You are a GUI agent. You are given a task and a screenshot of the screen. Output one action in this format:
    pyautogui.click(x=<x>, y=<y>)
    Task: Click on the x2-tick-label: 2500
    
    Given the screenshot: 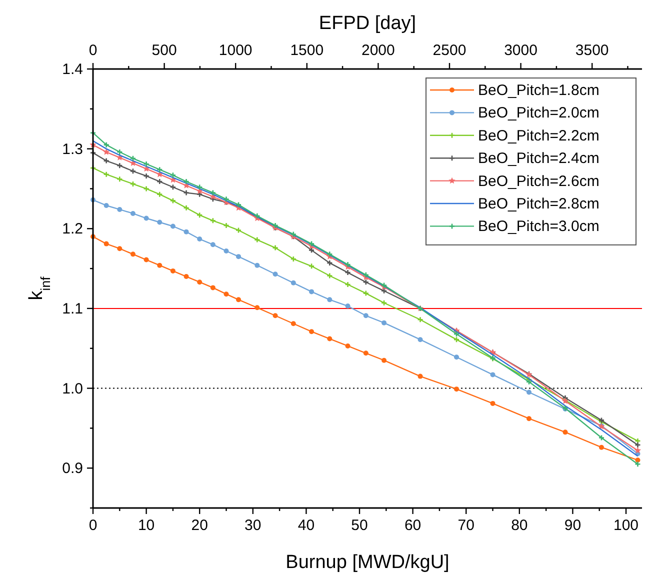 What is the action you would take?
    pyautogui.click(x=449, y=50)
    